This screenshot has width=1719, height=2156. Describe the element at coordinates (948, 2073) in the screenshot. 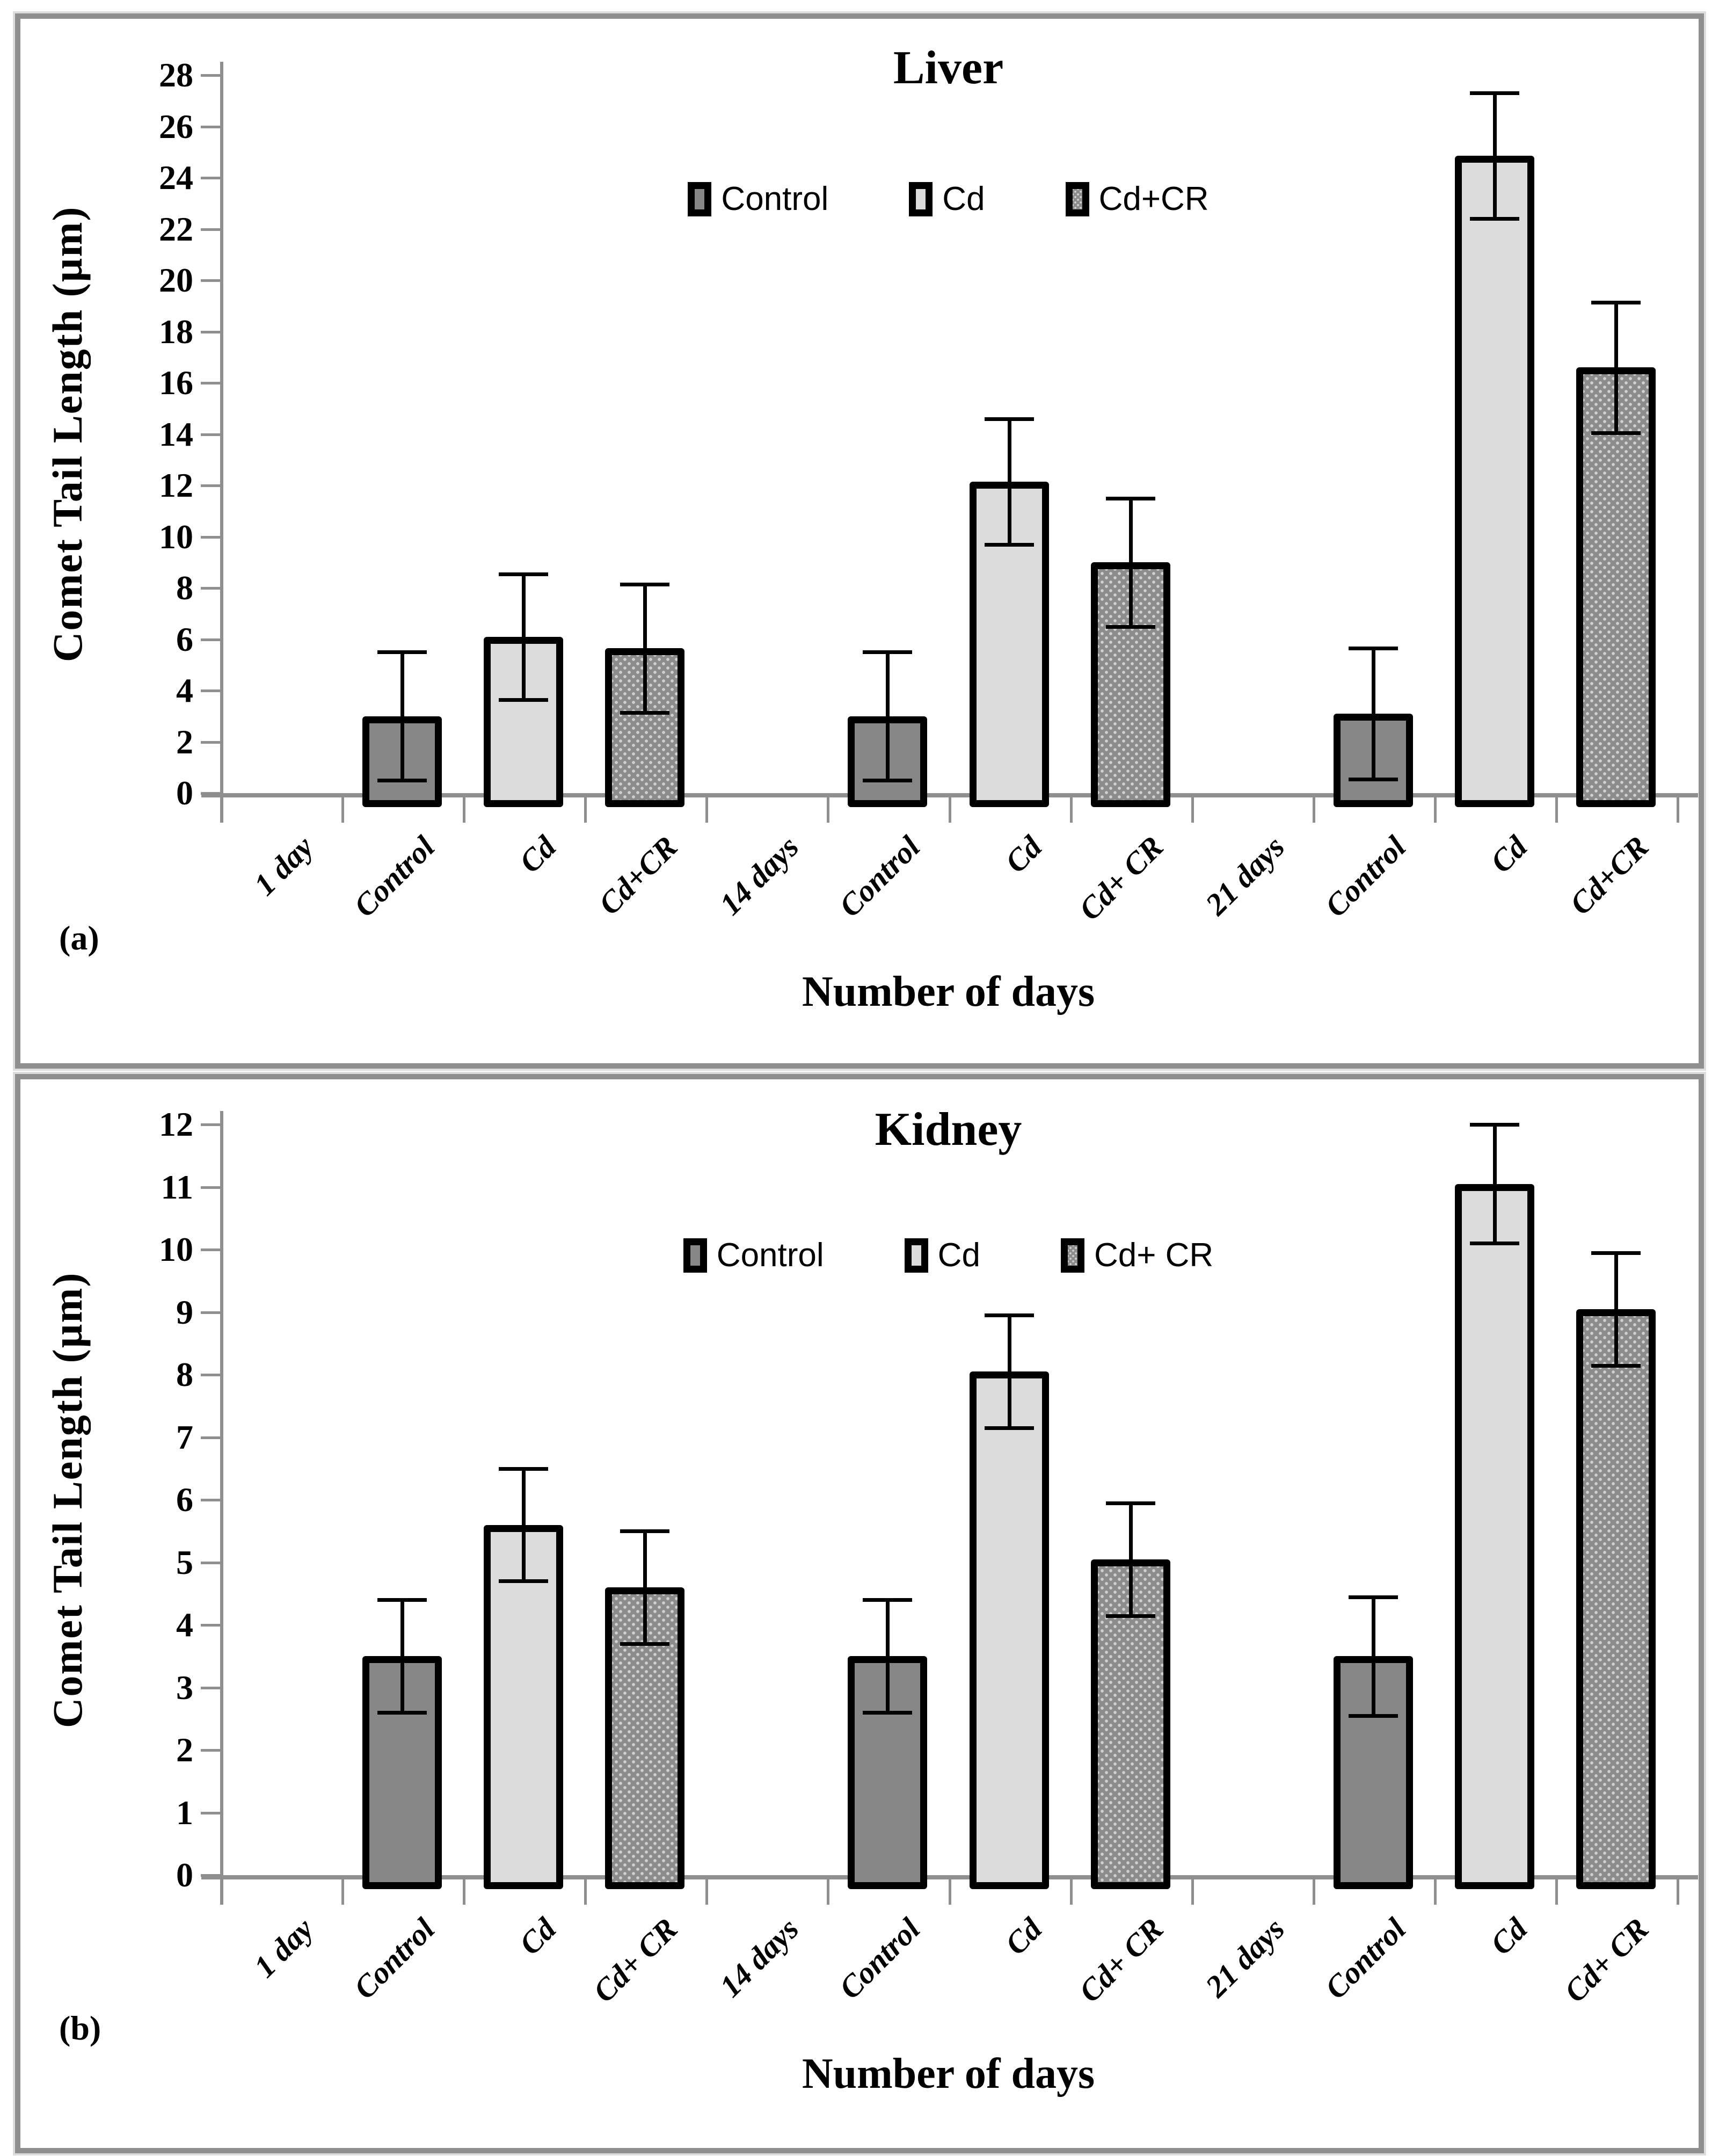

I see `x-axis-title: Number of days` at that location.